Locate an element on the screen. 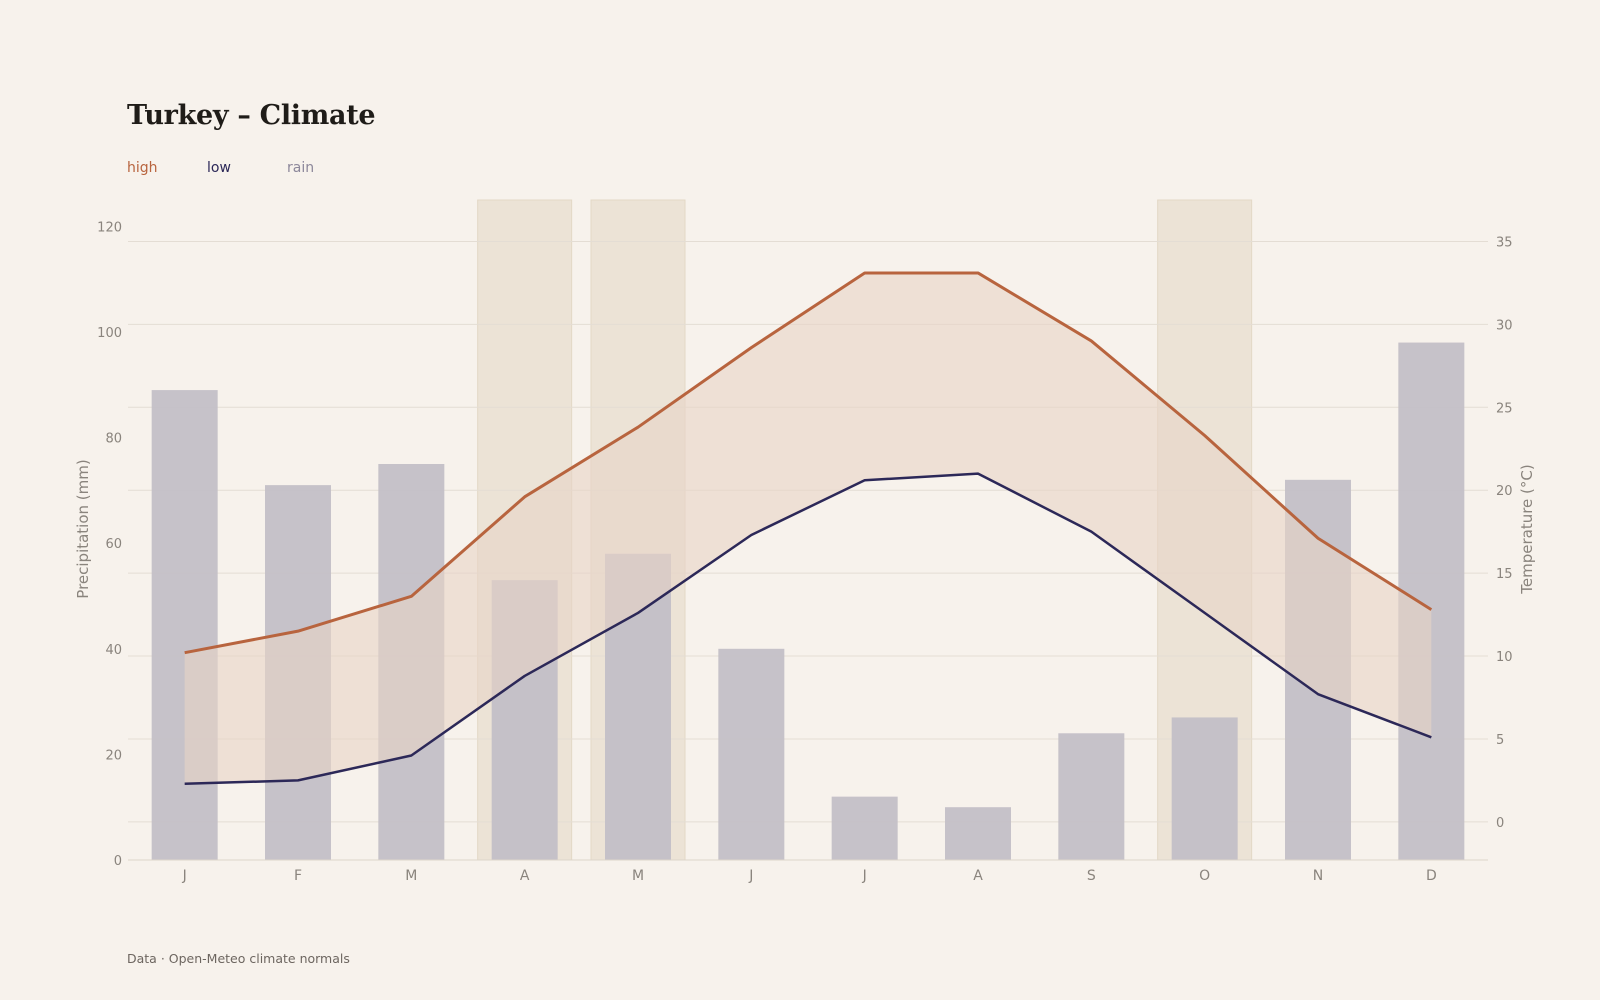  chart-title: Turkey – Climate is located at coordinates (251, 115).